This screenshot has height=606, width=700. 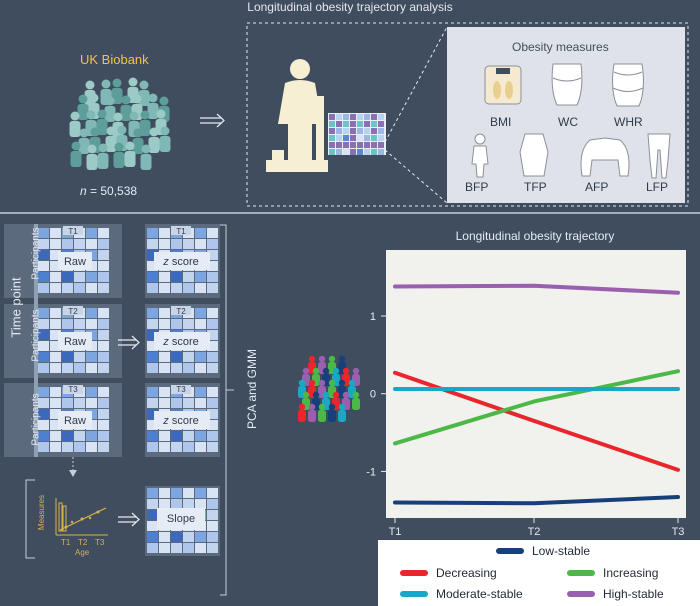 What do you see at coordinates (535, 236) in the screenshot?
I see `chart-title: Longitudinal obesity trajectory` at bounding box center [535, 236].